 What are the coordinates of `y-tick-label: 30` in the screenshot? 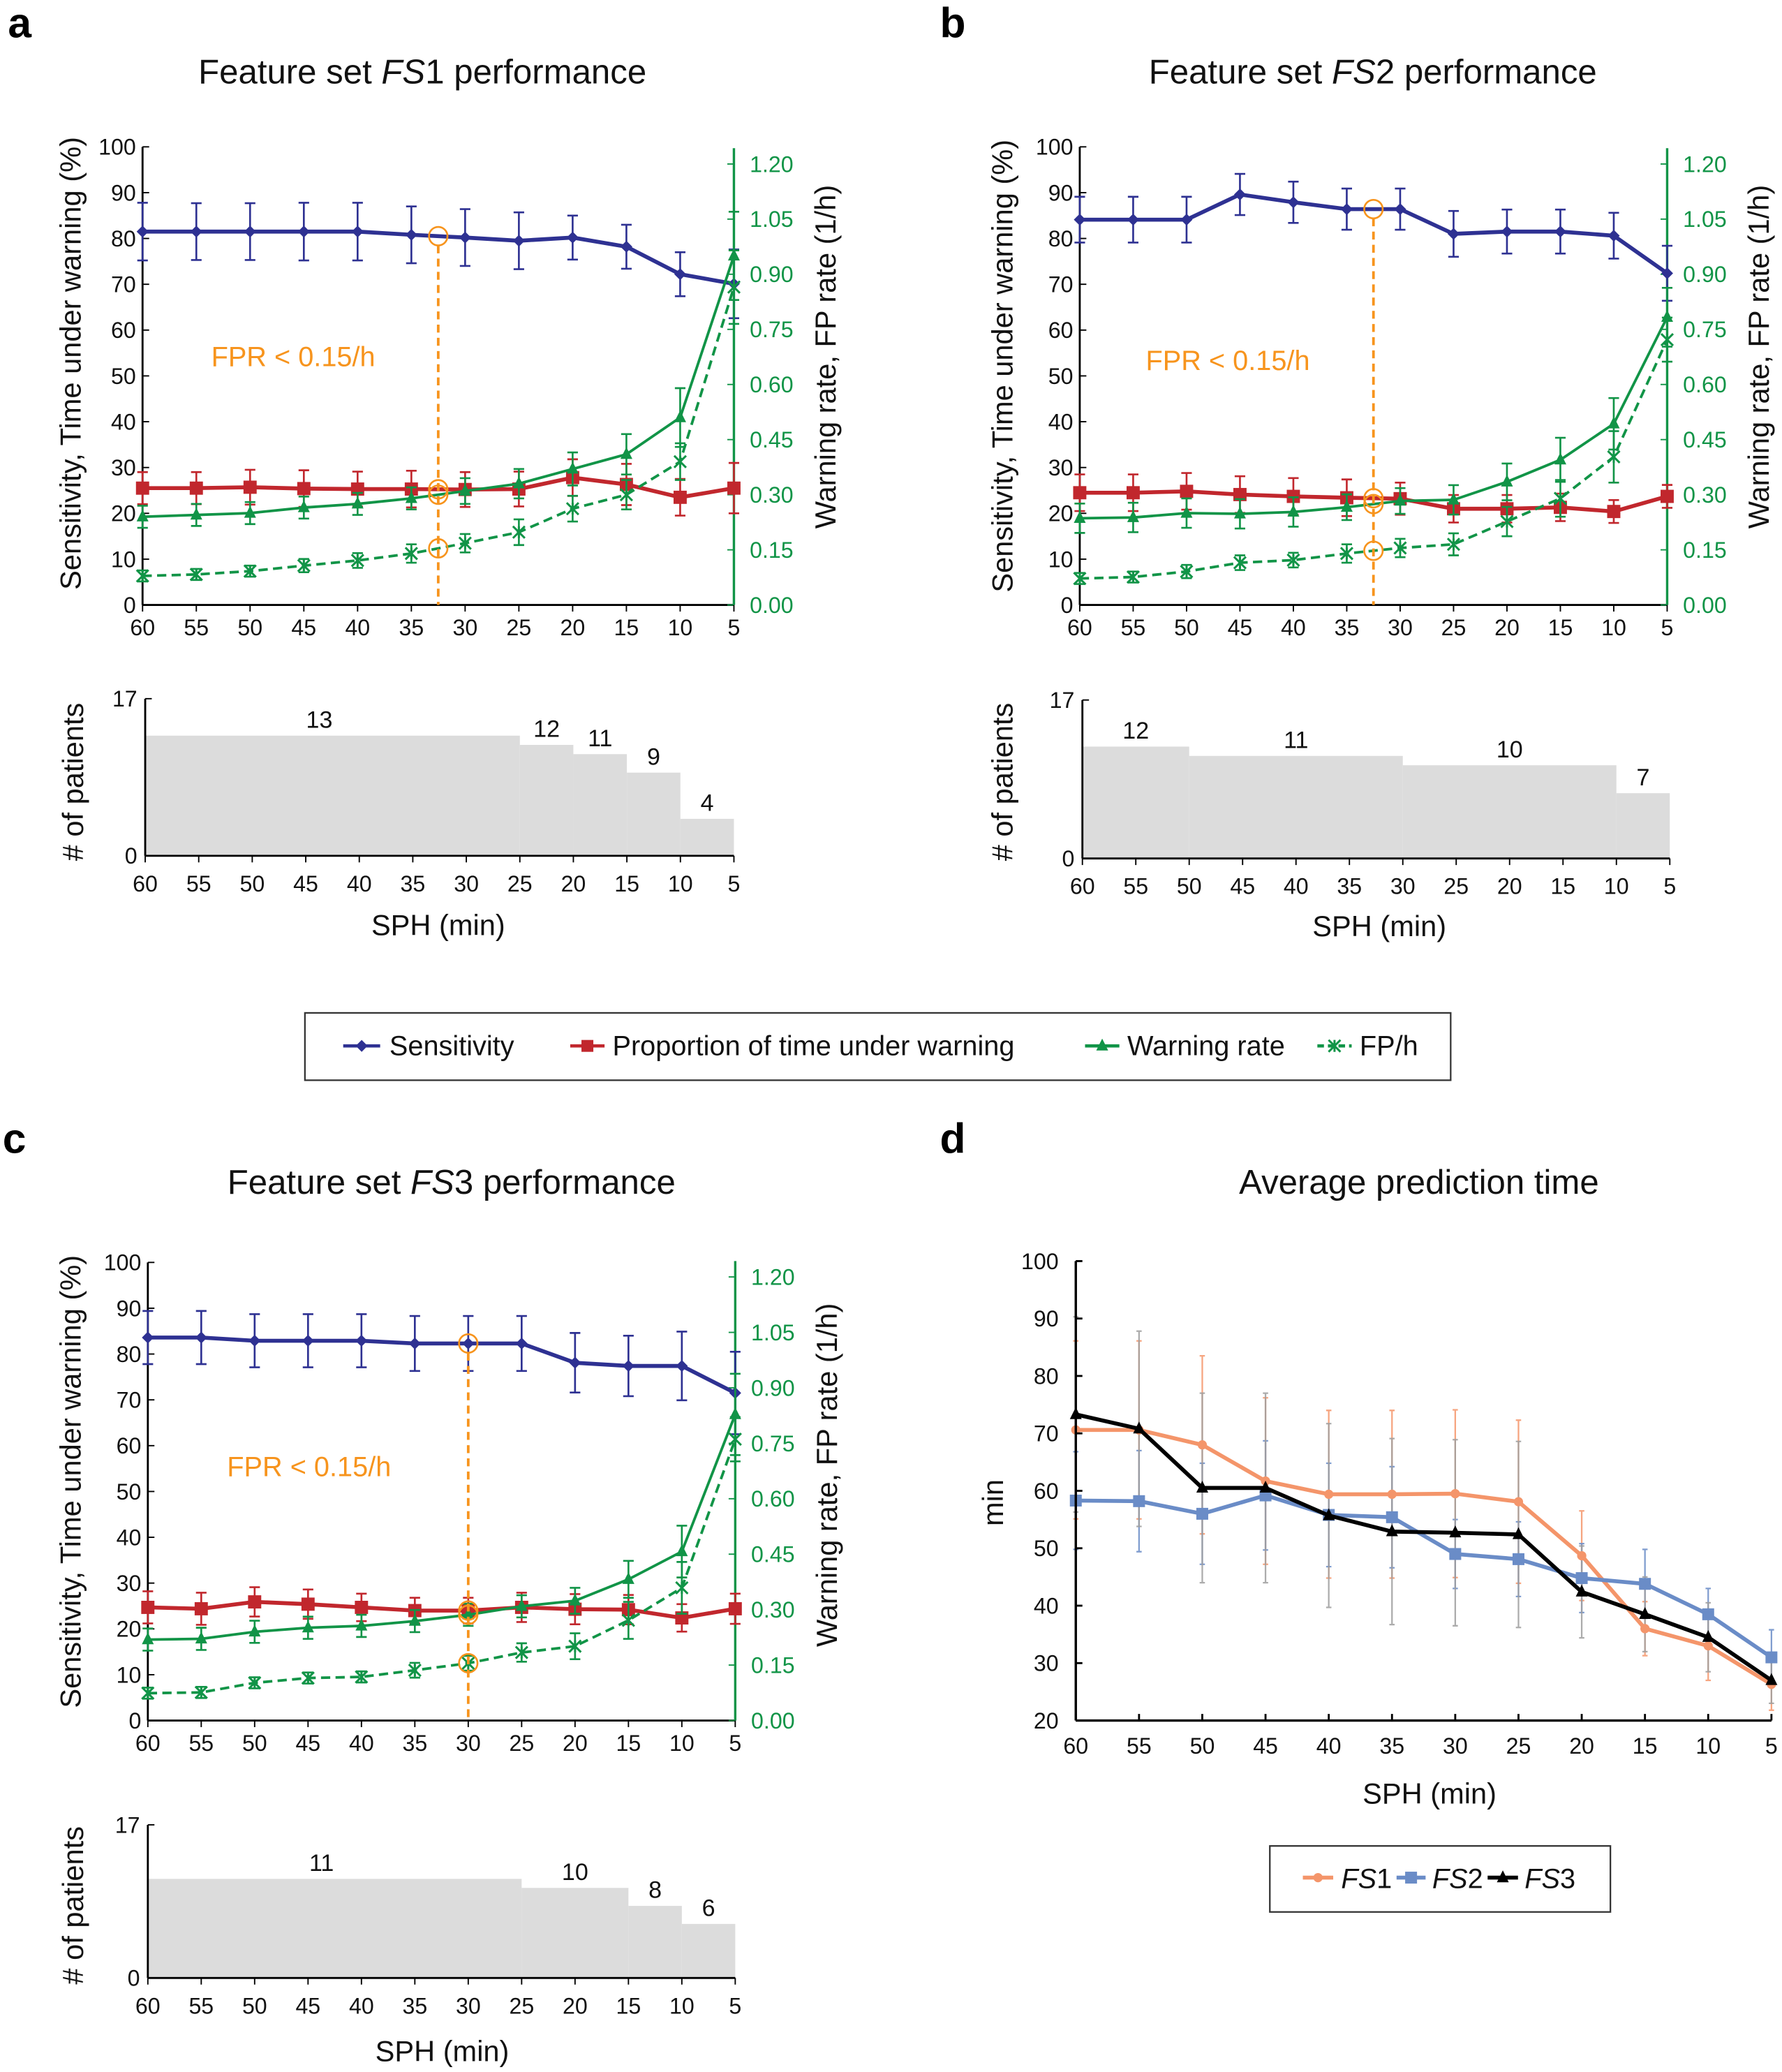 It's located at (1046, 1663).